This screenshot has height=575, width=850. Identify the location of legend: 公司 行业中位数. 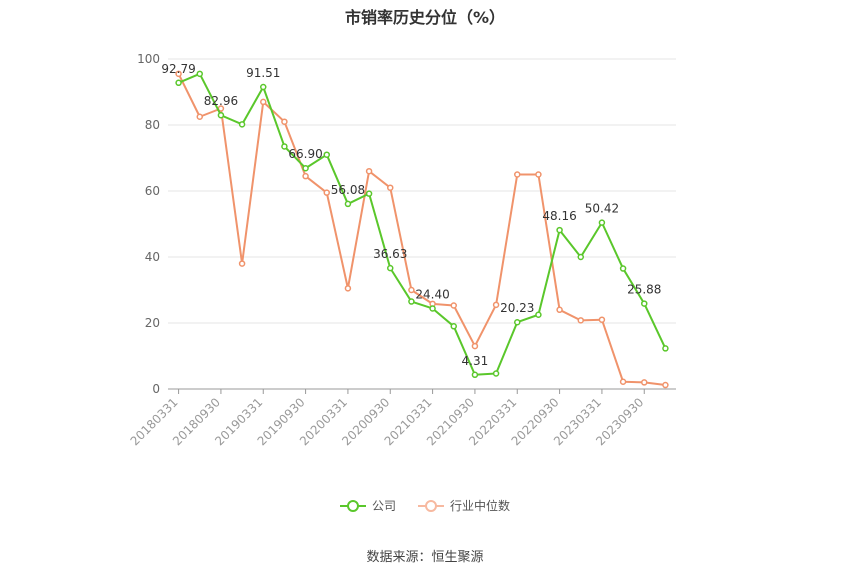
(425, 505).